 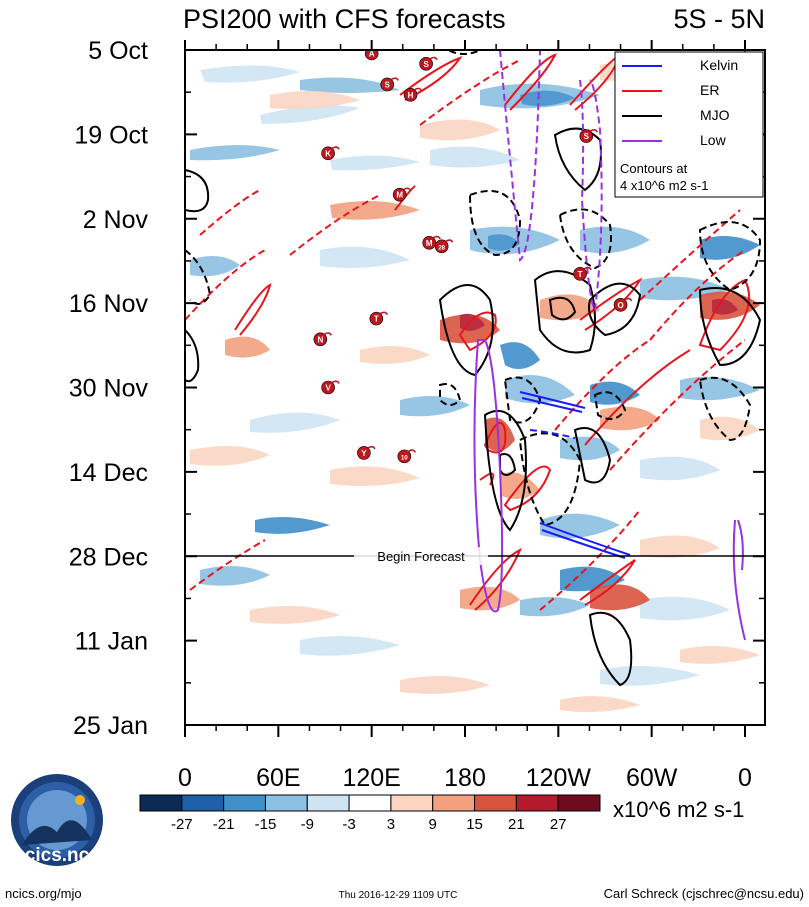 I want to click on footer-right: Carl Schreck (cjschrec@ncsu.edu), so click(x=704, y=893).